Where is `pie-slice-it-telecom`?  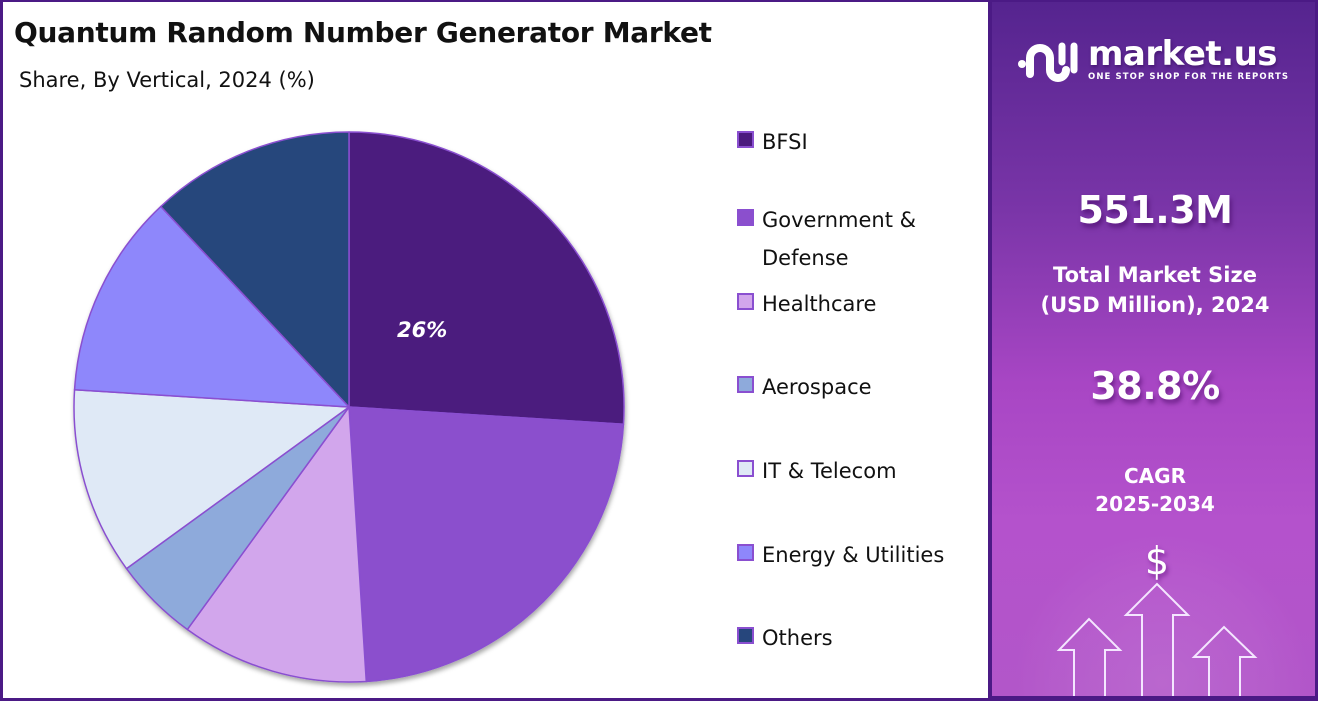
pie-slice-it-telecom is located at coordinates (211, 479).